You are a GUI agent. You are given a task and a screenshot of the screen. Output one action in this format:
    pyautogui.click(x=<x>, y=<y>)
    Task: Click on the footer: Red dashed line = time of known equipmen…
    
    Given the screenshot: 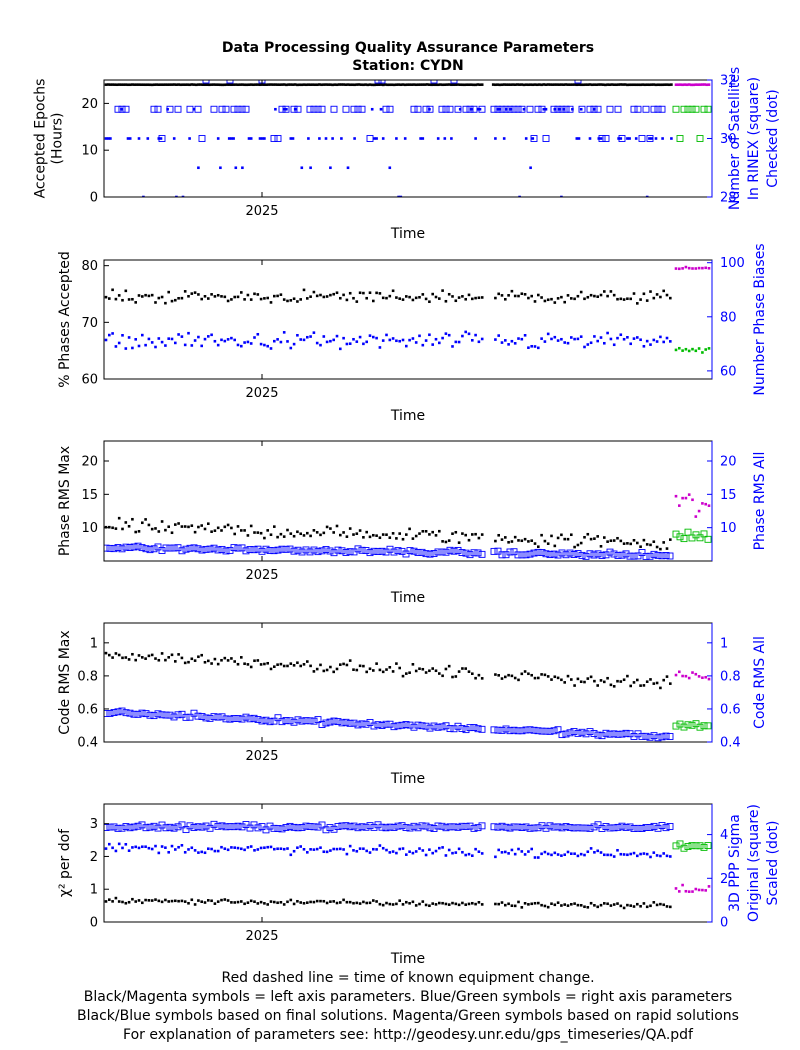 What is the action you would take?
    pyautogui.click(x=408, y=1006)
    